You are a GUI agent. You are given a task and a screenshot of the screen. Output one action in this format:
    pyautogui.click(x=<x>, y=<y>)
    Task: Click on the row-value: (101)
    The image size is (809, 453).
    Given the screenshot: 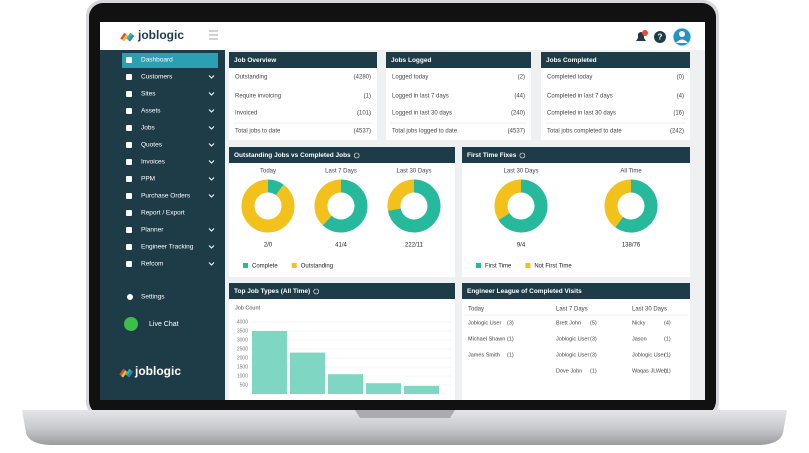 What is the action you would take?
    pyautogui.click(x=364, y=114)
    